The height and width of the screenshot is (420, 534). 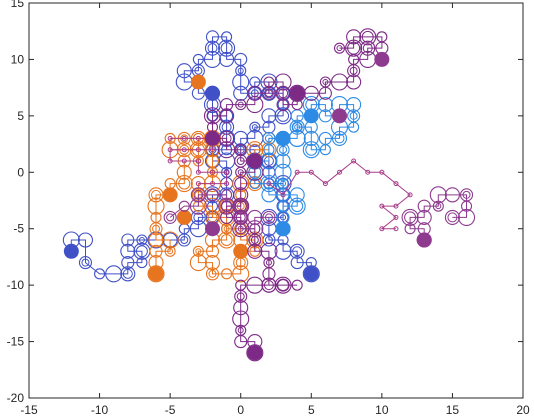 I want to click on y-tick-label: -15, so click(x=16, y=342).